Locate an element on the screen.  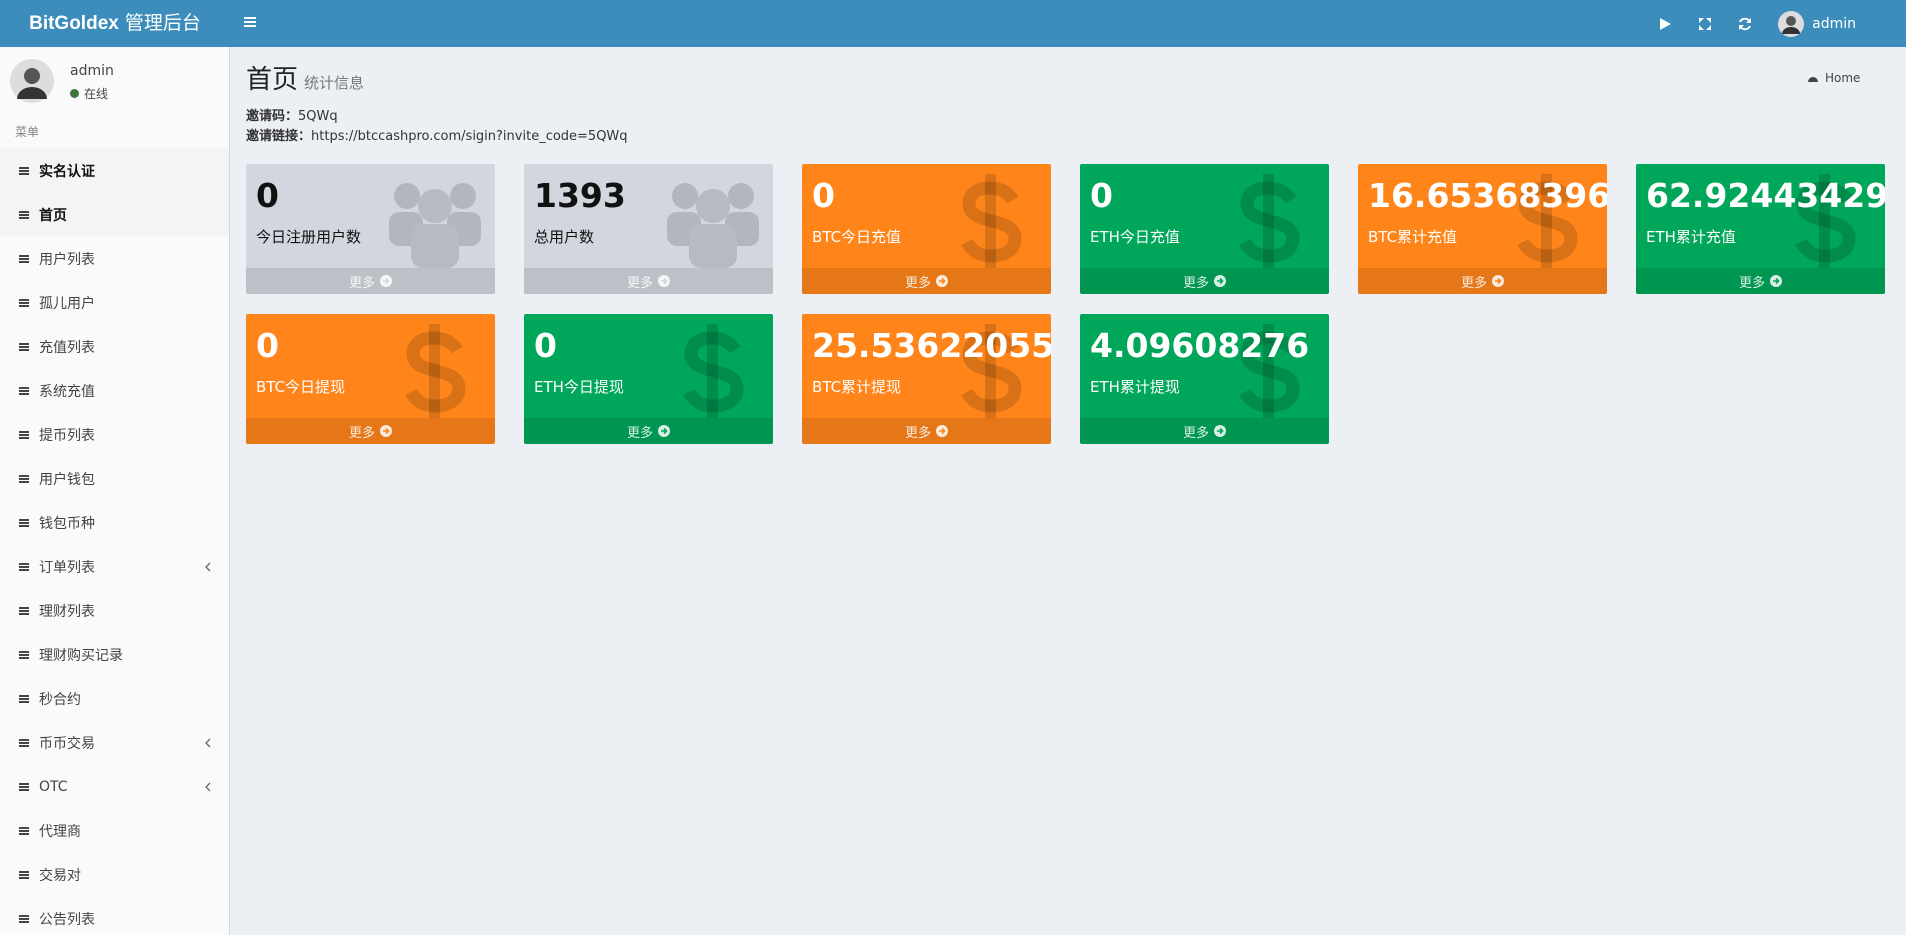
menu-item: 秒合约 is located at coordinates (114, 699).